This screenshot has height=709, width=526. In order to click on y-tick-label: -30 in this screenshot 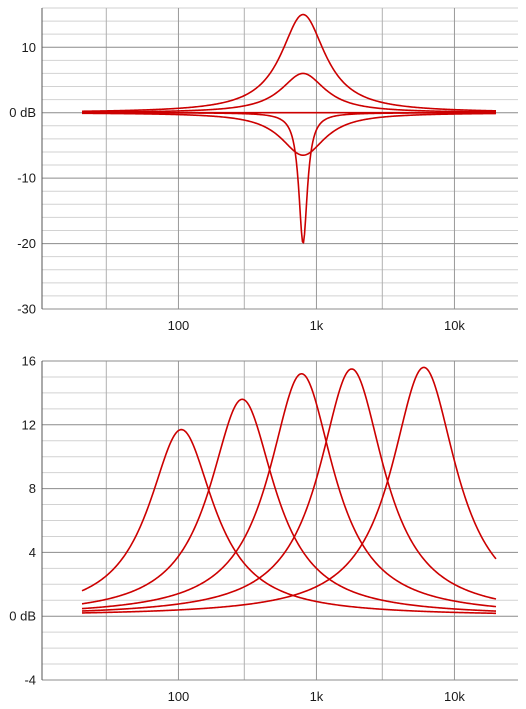, I will do `click(26, 309)`.